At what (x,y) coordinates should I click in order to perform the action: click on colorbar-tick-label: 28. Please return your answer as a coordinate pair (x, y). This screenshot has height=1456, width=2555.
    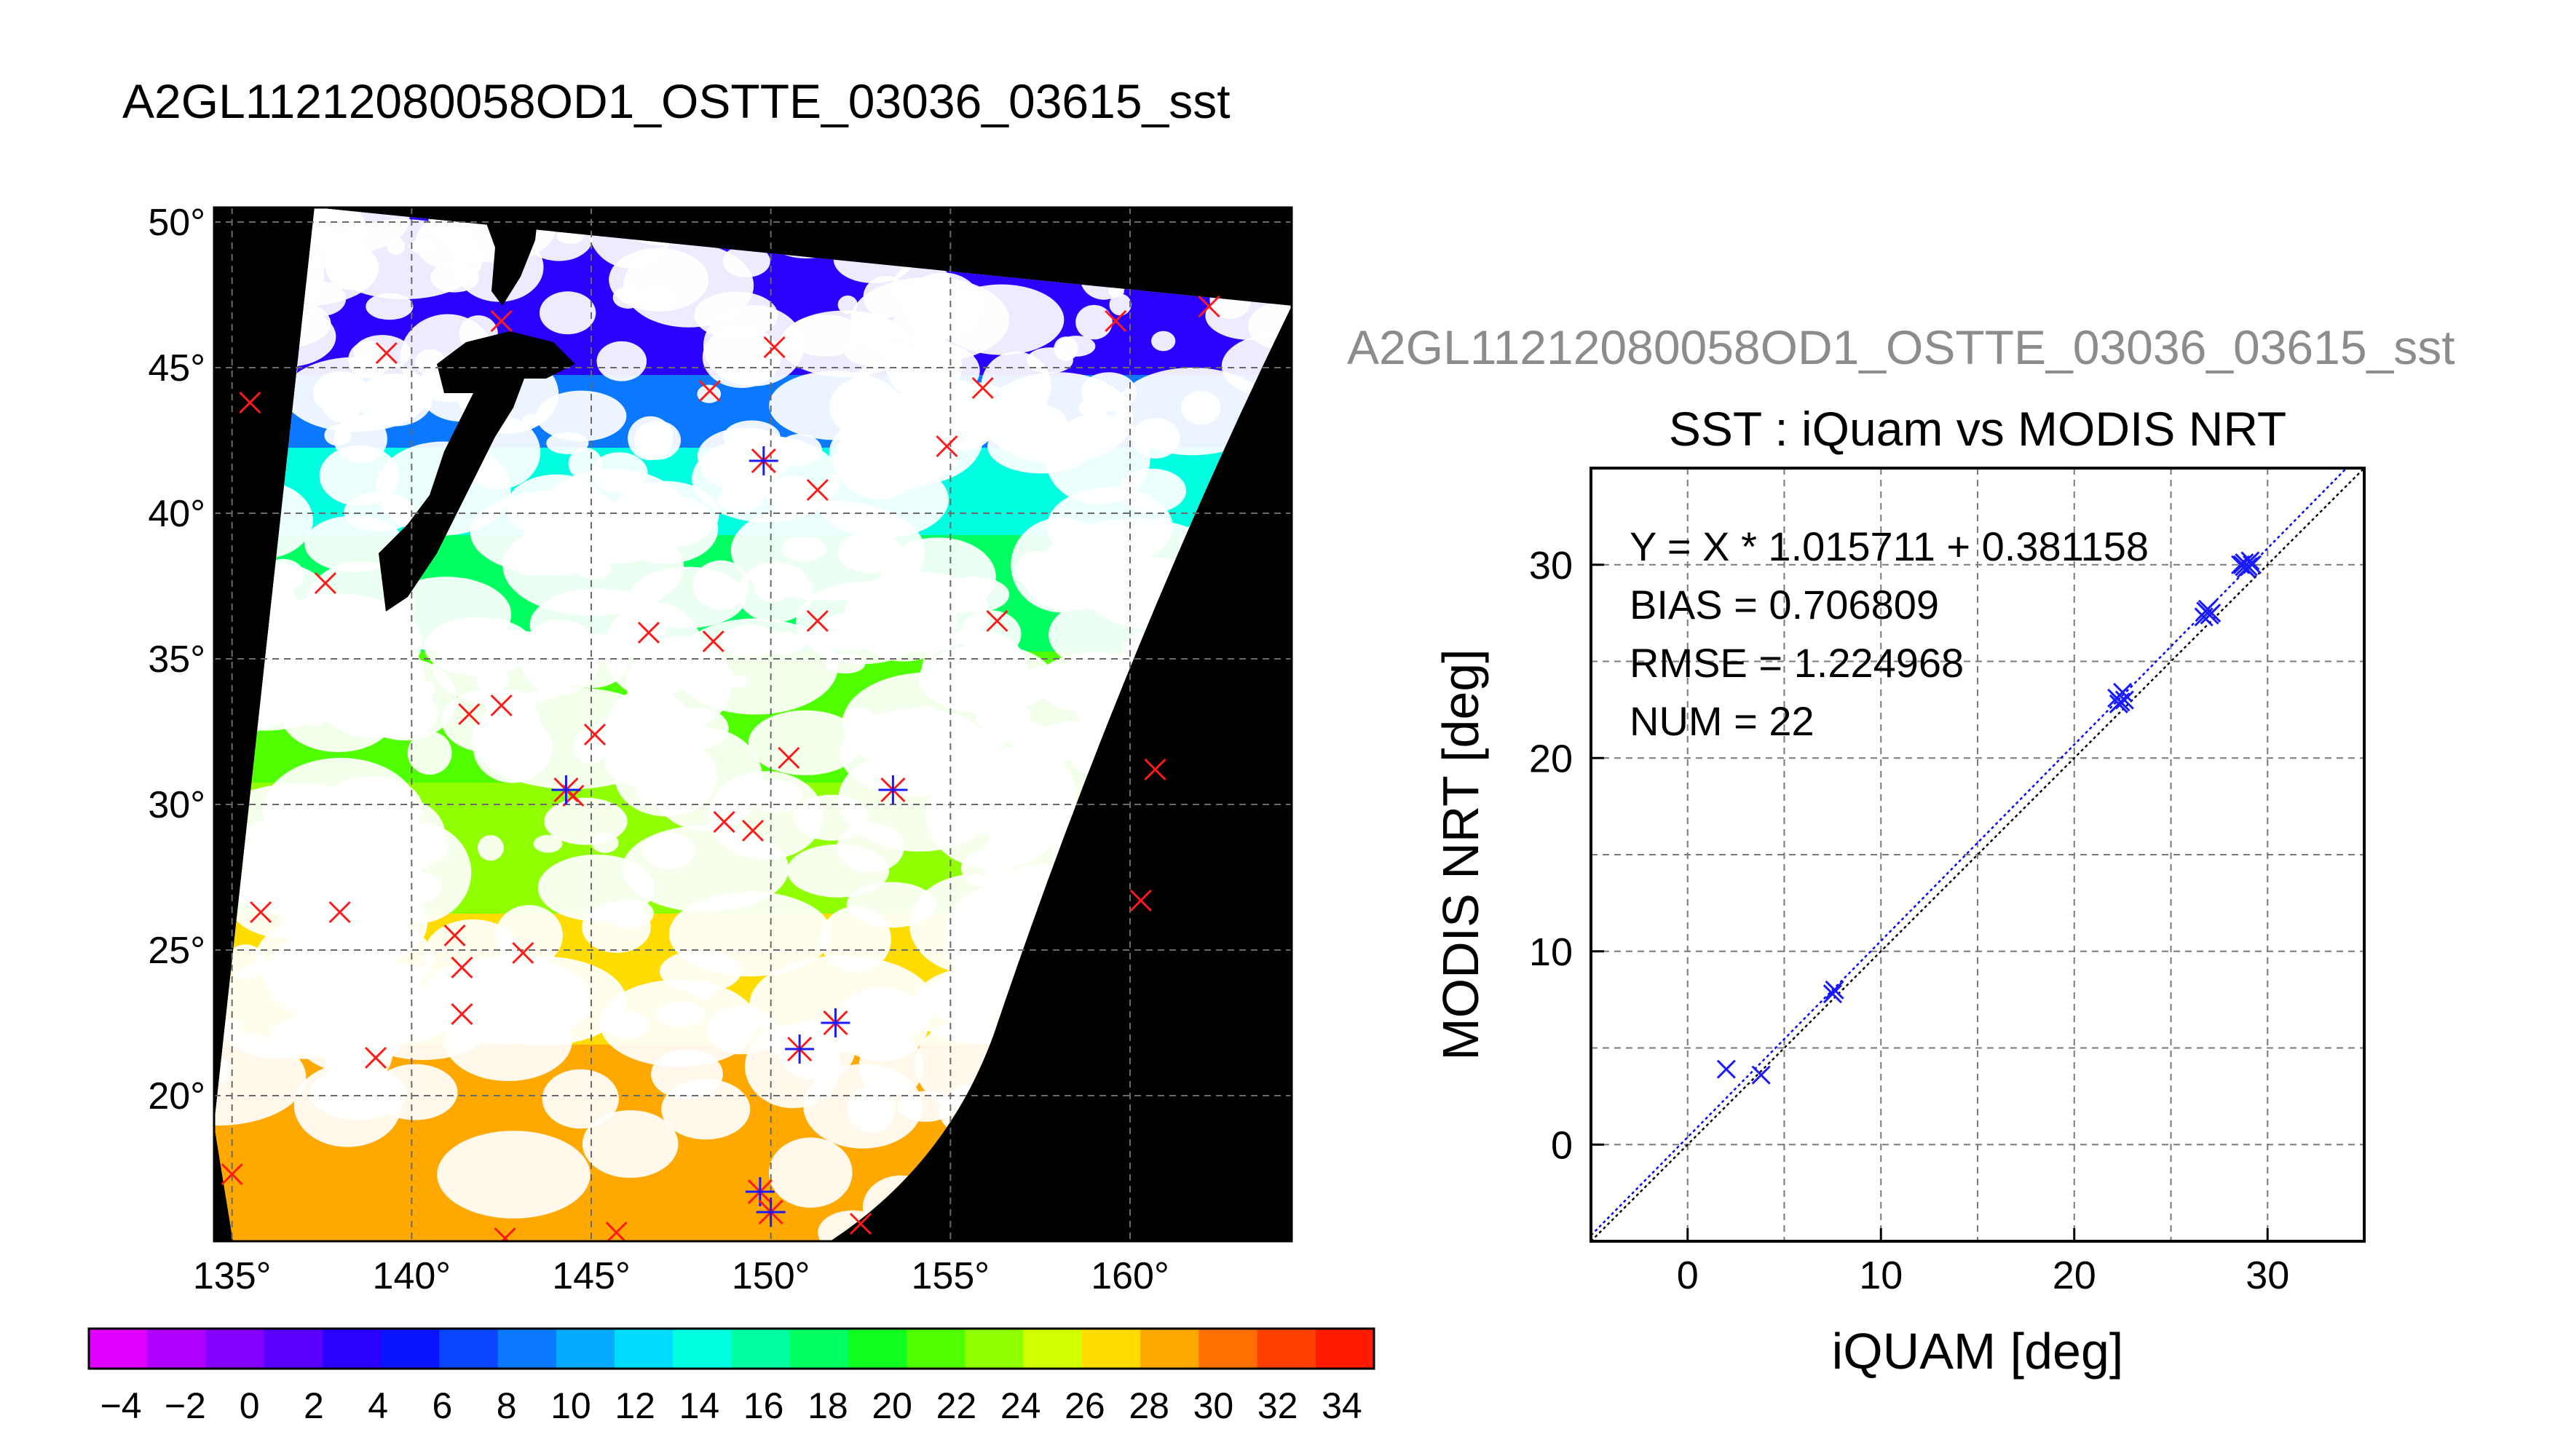
    Looking at the image, I should click on (1149, 1405).